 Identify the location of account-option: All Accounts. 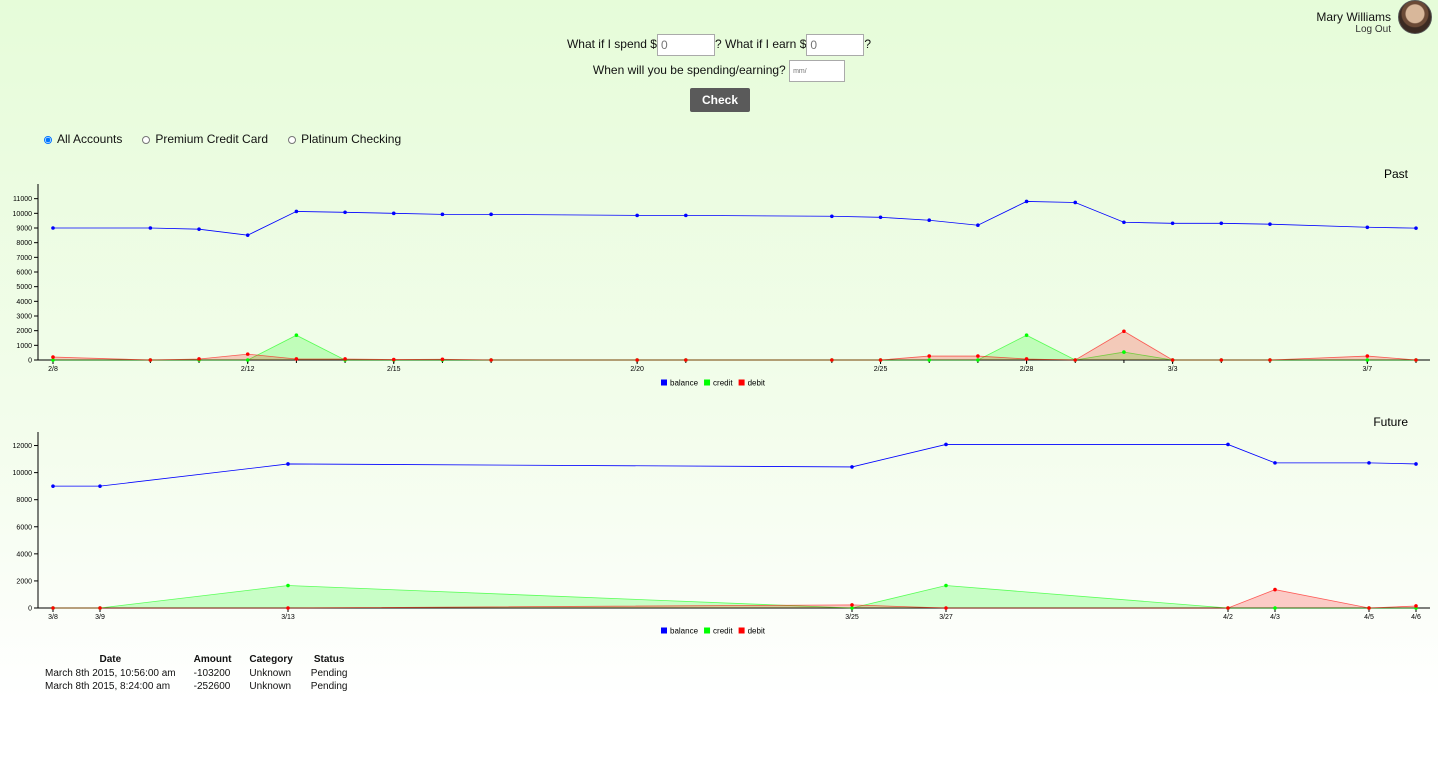
(82, 139).